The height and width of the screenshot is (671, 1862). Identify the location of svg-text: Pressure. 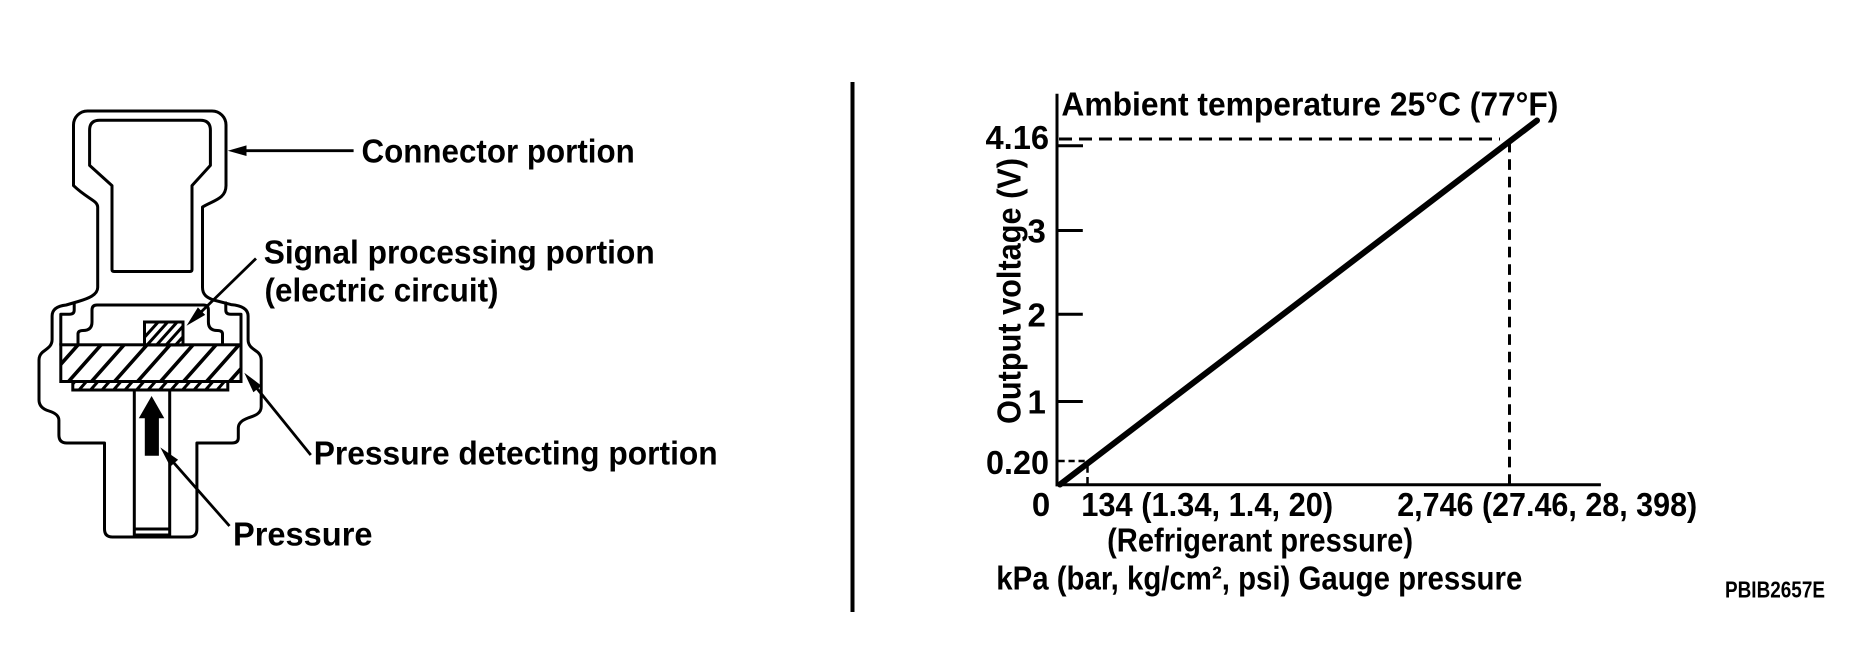
(303, 533).